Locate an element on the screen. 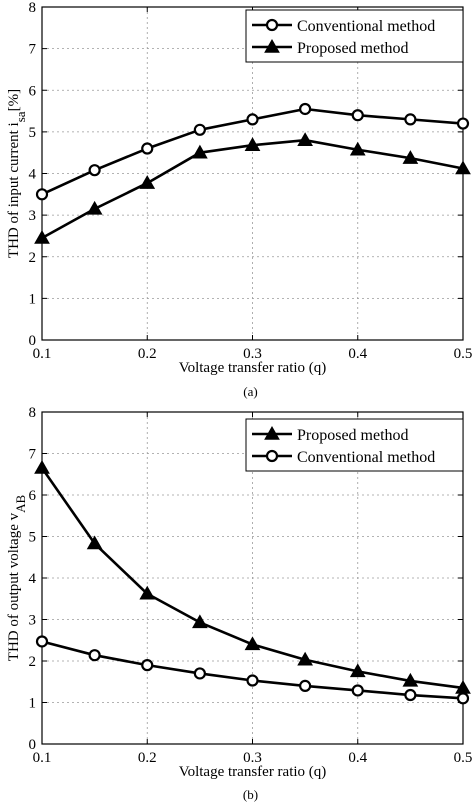 This screenshot has height=805, width=474. y-axis-label-subscript: sa is located at coordinates (20, 116).